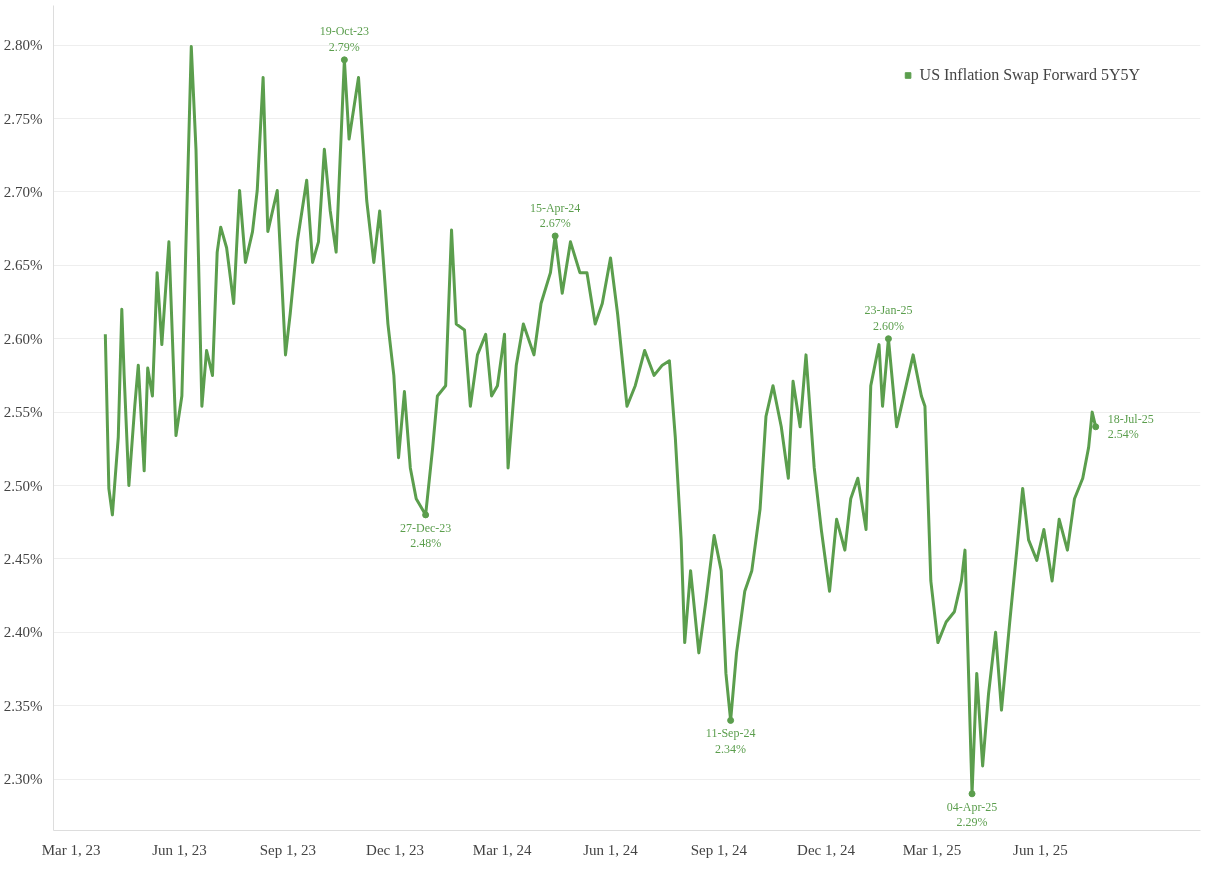 This screenshot has height=875, width=1228. I want to click on annotation: 19-Oct-23 2.79%, so click(344, 39).